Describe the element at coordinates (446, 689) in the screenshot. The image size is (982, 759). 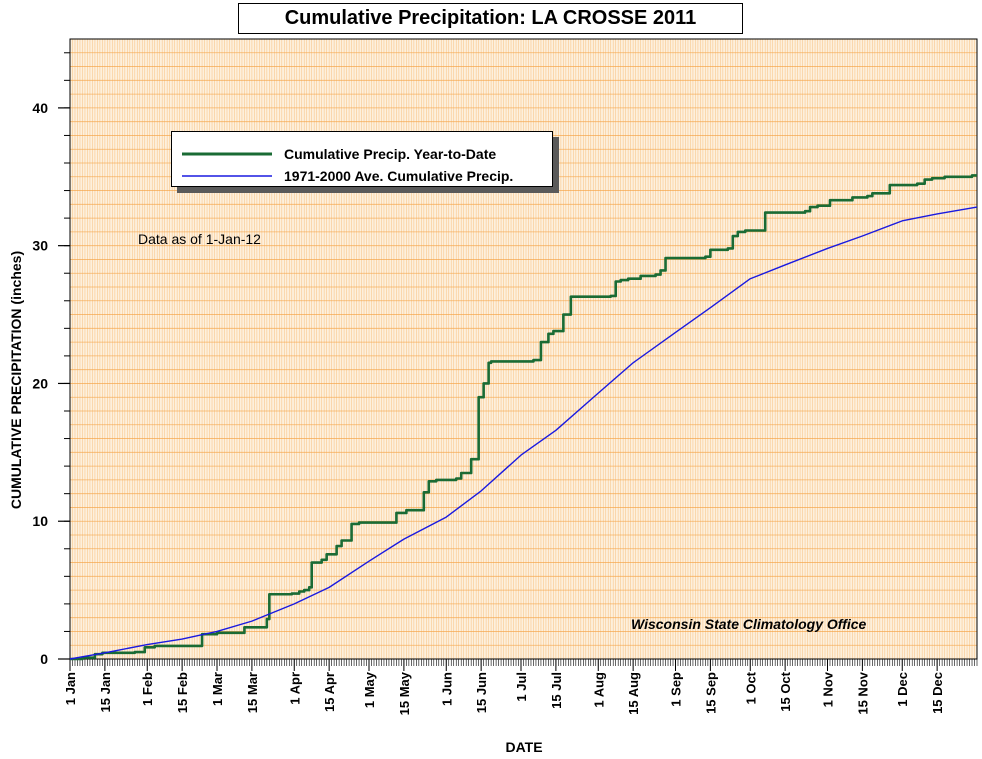
I see `x-tick-label: 1 Jun` at that location.